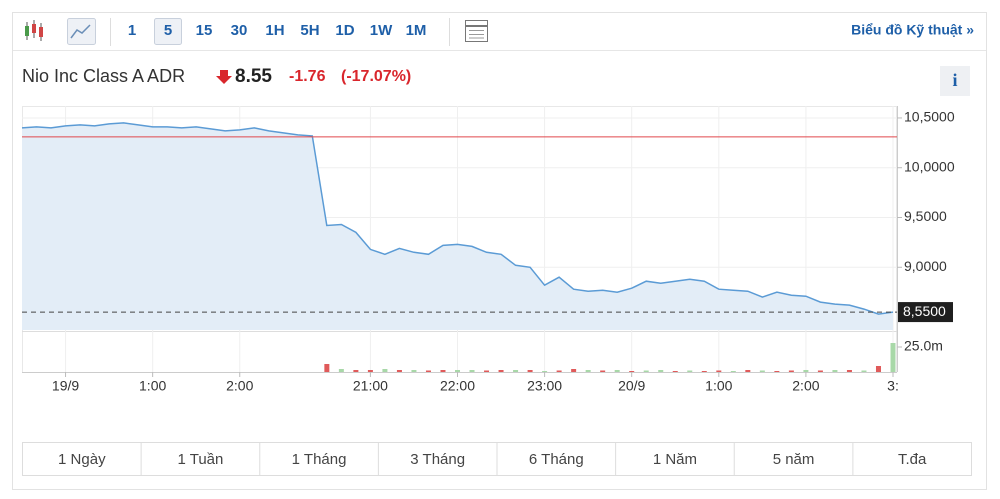 Image resolution: width=1000 pixels, height=499 pixels. I want to click on y-tick-label: 9,5000, so click(925, 216).